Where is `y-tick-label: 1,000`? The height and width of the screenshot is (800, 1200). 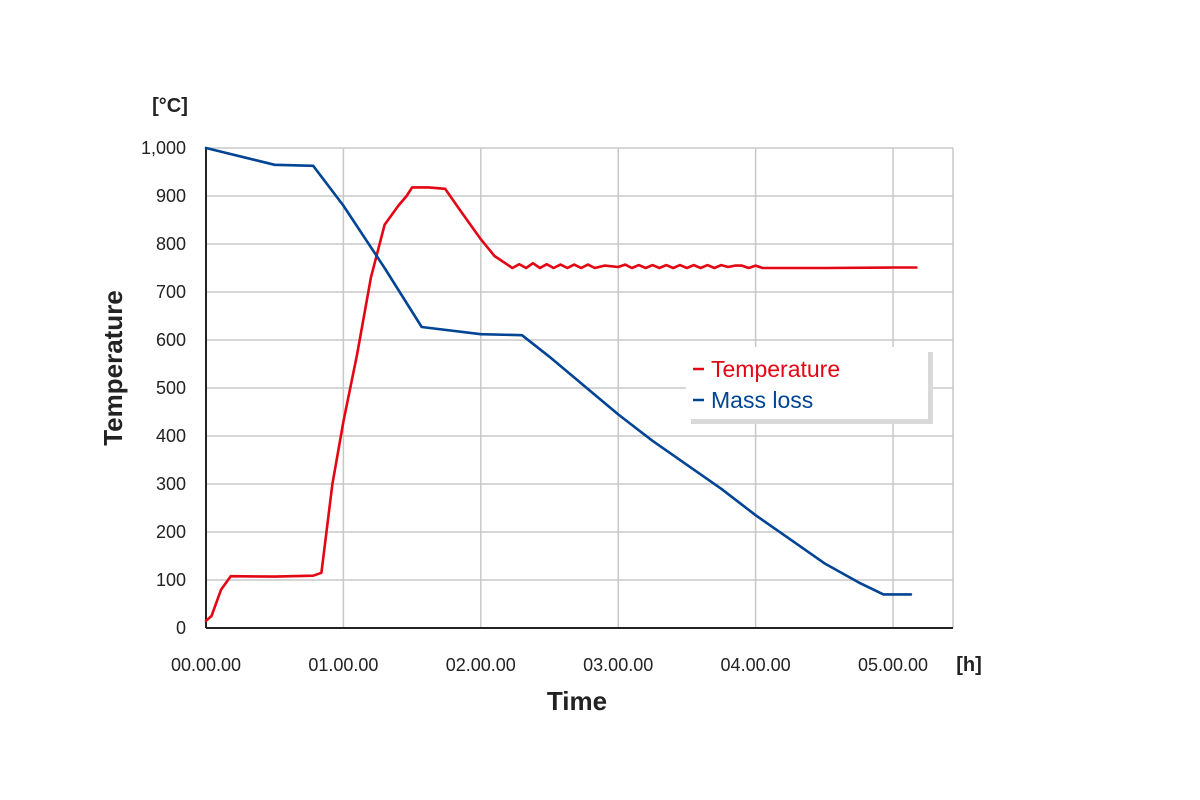 y-tick-label: 1,000 is located at coordinates (163, 148).